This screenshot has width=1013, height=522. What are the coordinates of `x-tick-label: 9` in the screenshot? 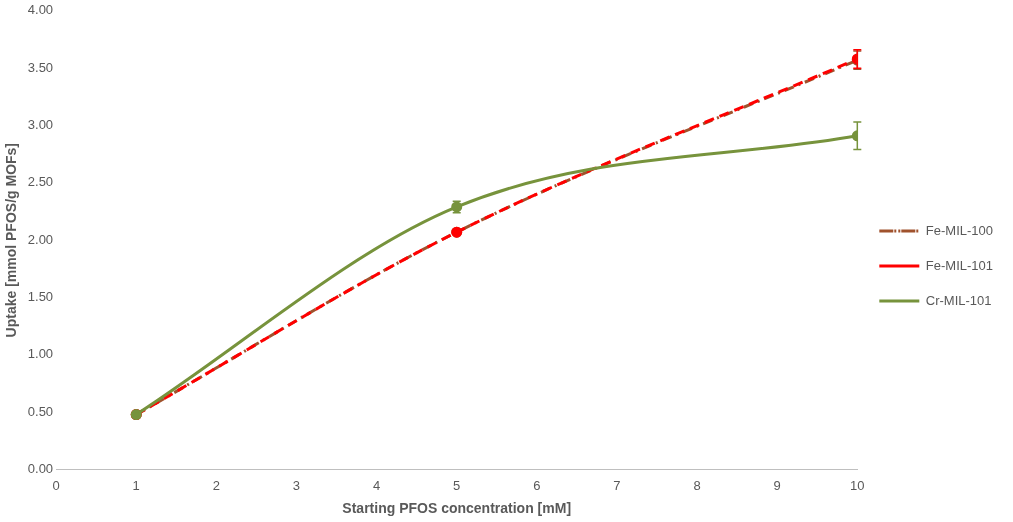 It's located at (777, 485).